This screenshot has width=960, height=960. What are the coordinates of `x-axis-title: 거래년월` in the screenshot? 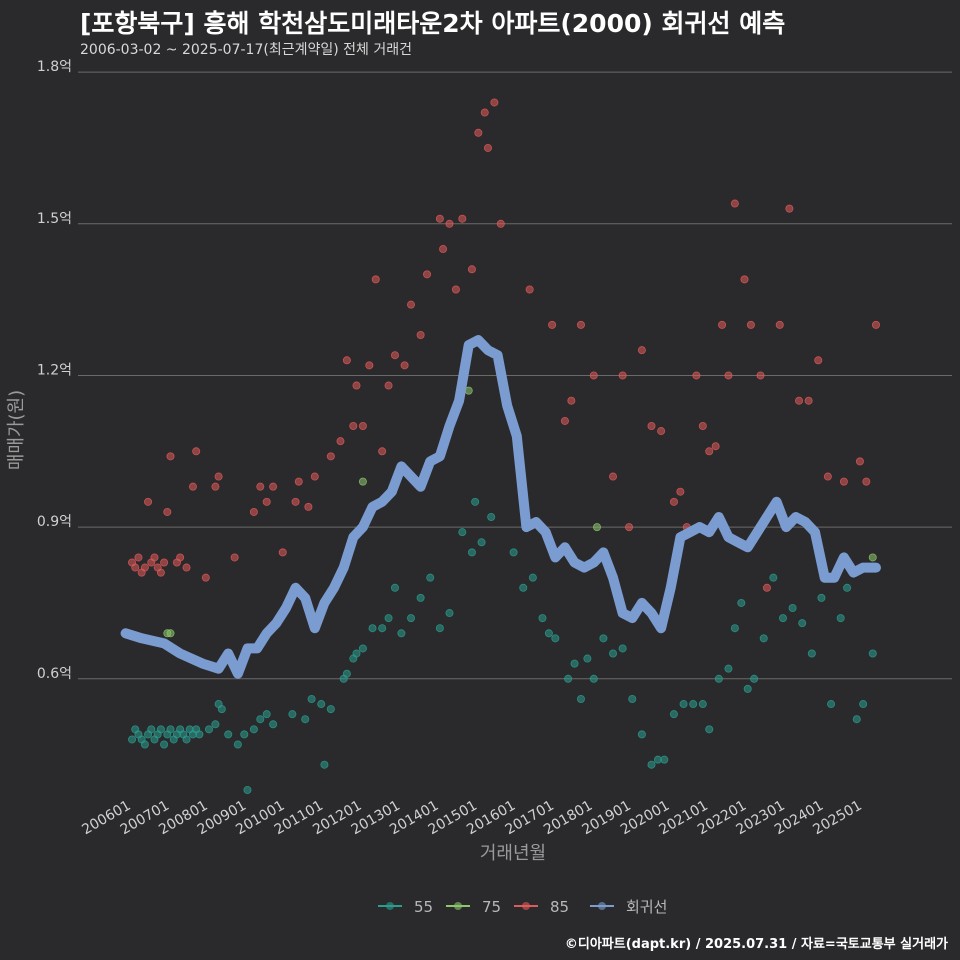 It's located at (513, 853).